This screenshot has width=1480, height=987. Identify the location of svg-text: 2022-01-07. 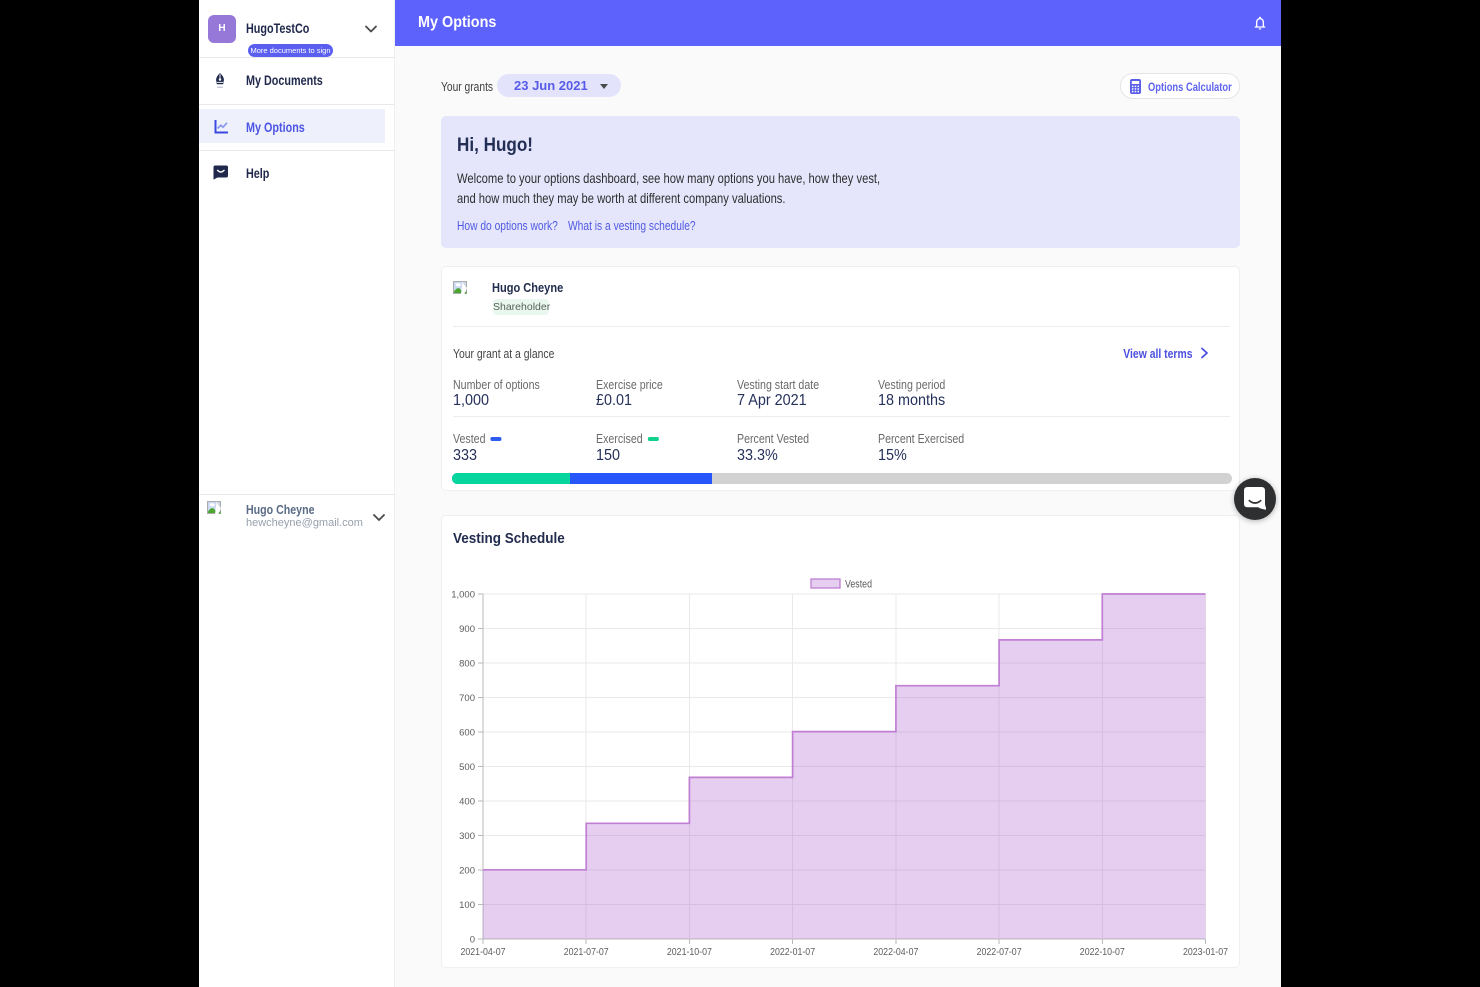
(792, 952).